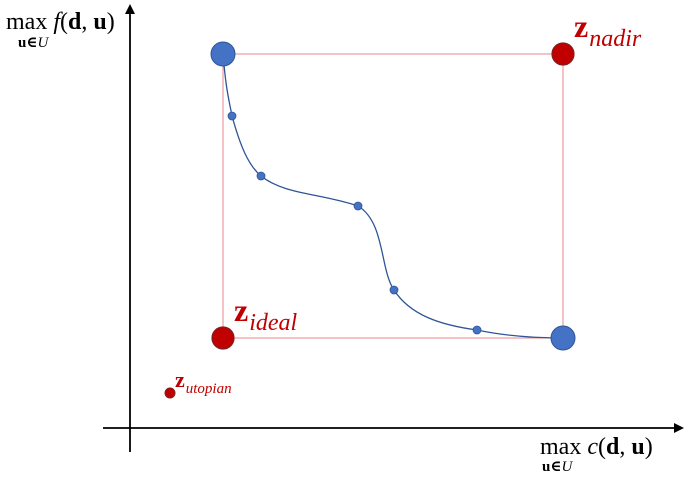 The width and height of the screenshot is (685, 480). I want to click on x-label-comma: ,, so click(625, 447).